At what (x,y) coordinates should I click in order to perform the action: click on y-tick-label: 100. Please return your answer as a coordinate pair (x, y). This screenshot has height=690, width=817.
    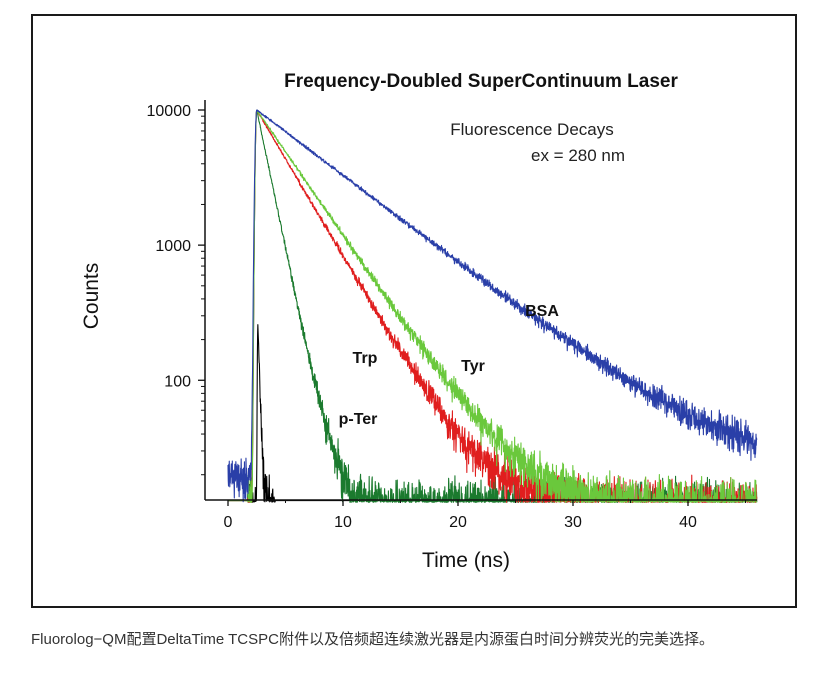
    Looking at the image, I should click on (177, 381).